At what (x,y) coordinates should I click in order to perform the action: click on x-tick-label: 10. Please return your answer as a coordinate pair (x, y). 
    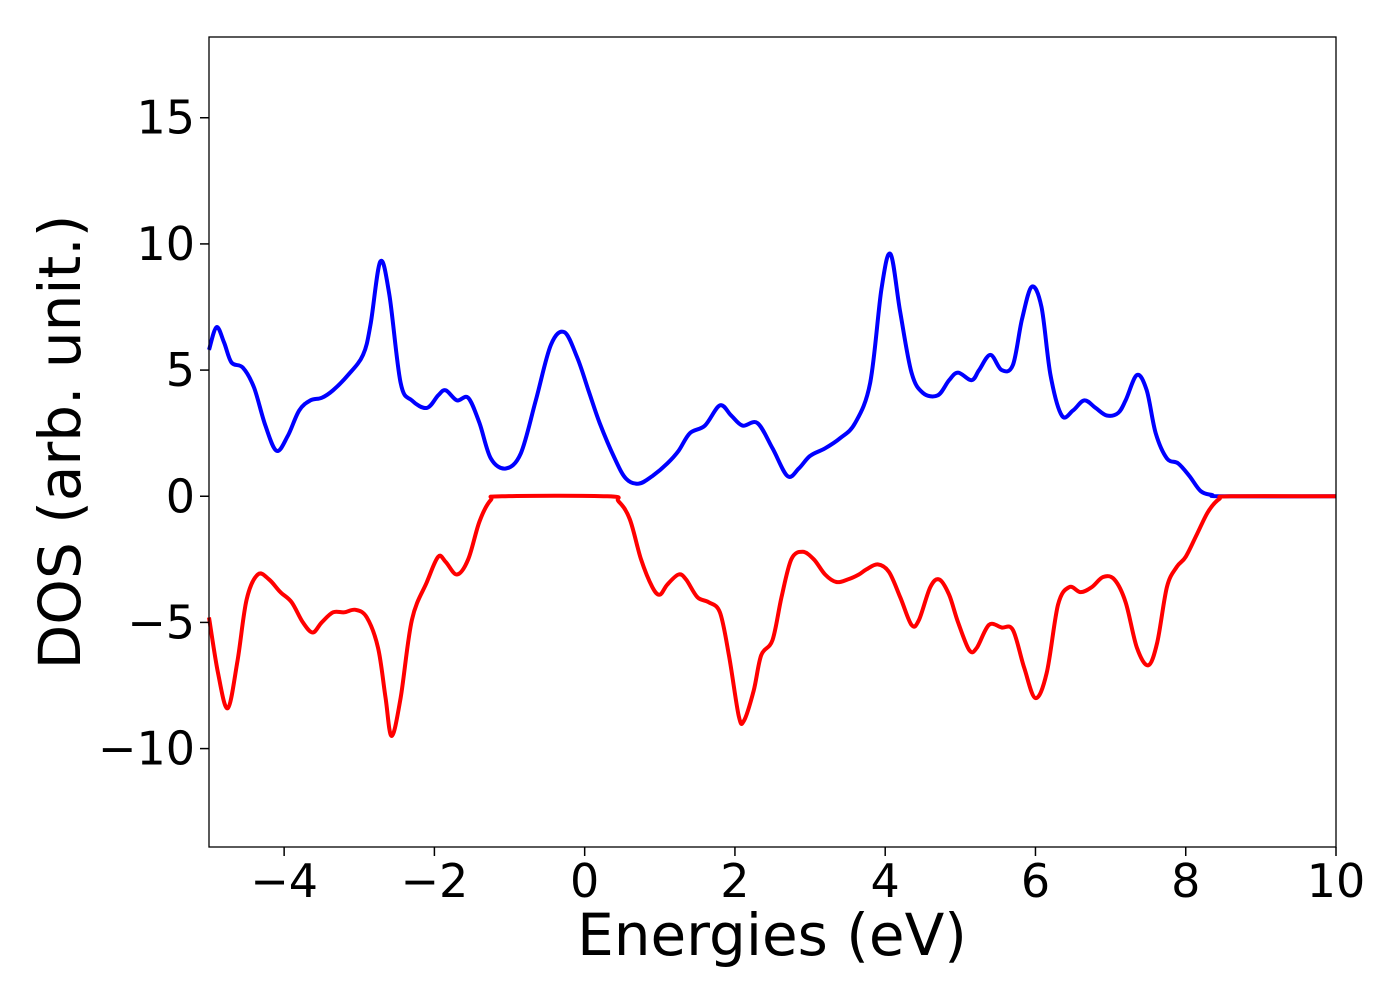
    Looking at the image, I should click on (1336, 881).